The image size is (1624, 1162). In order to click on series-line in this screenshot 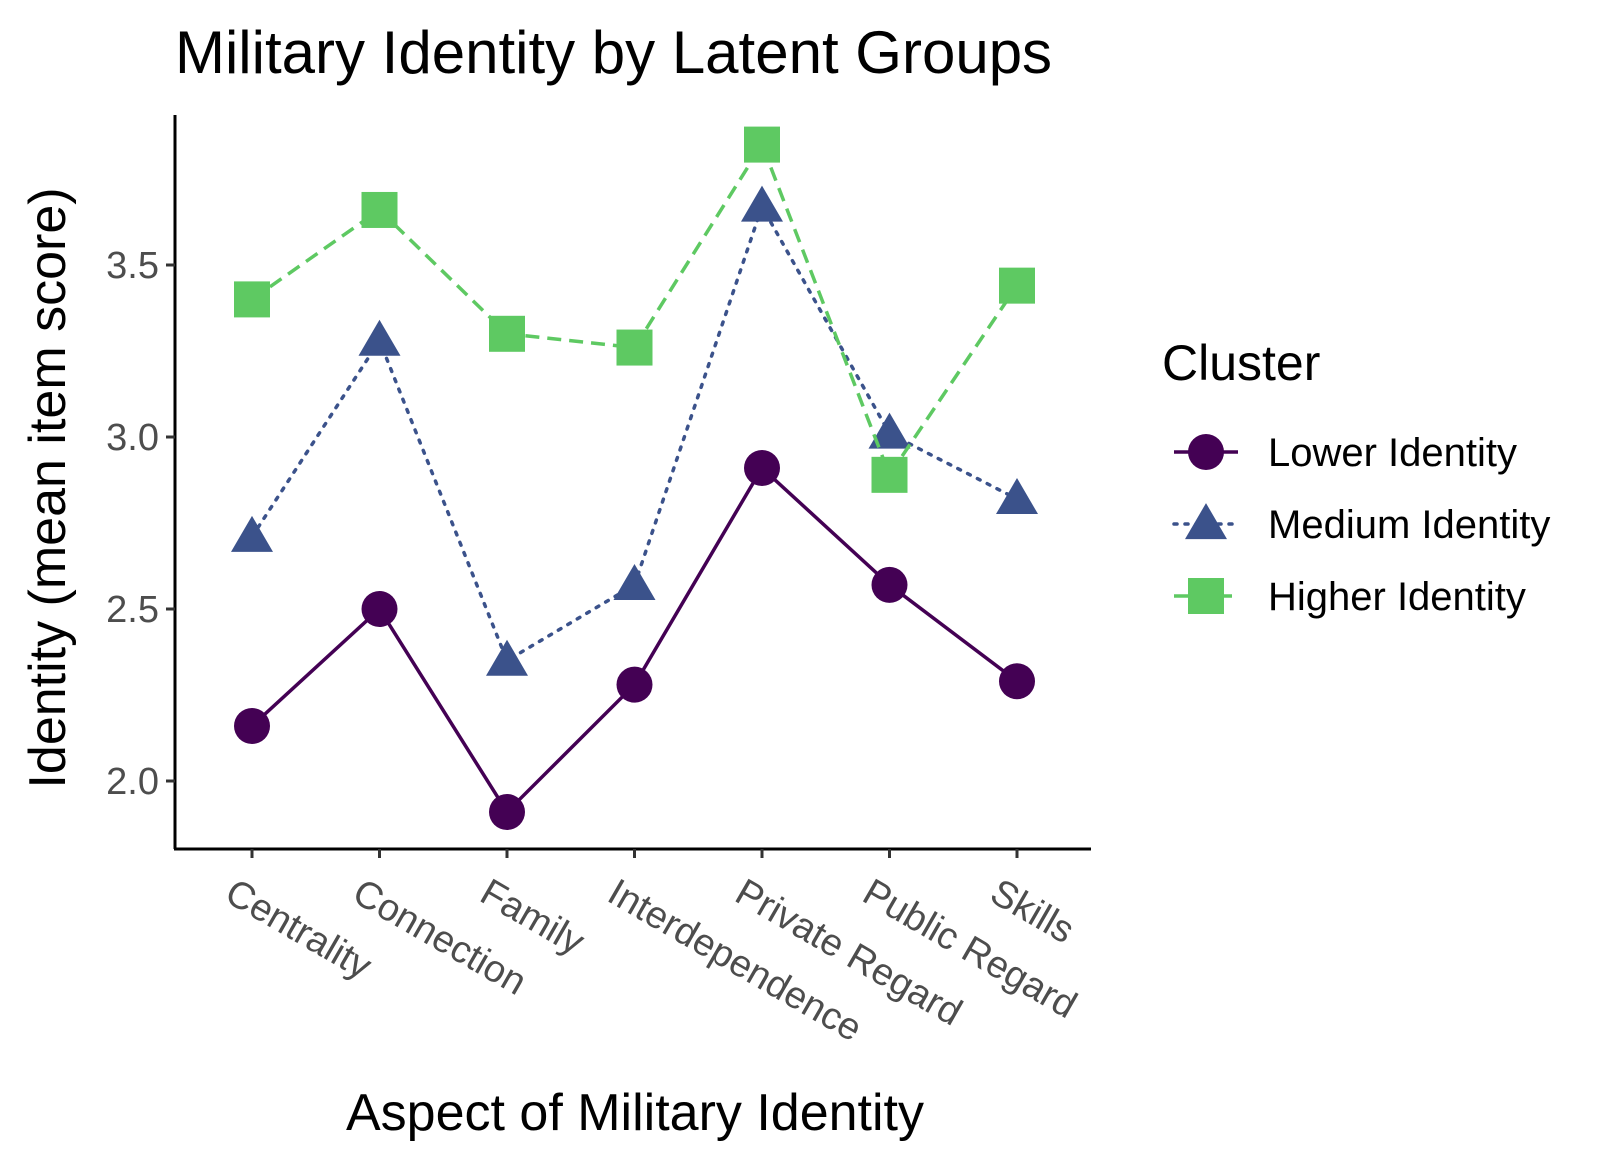, I will do `click(634, 640)`.